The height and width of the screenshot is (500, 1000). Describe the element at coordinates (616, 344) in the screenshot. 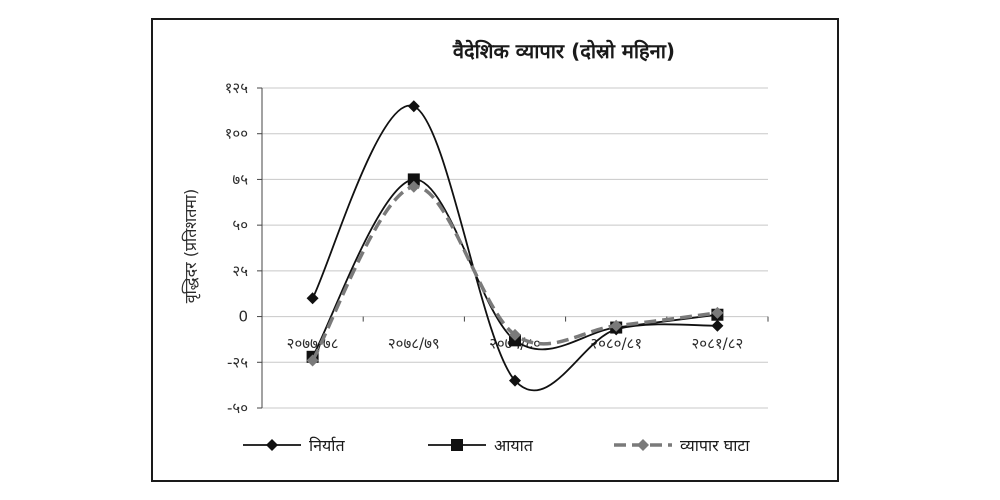

I see `x-tick-label: २०८०/८१` at that location.